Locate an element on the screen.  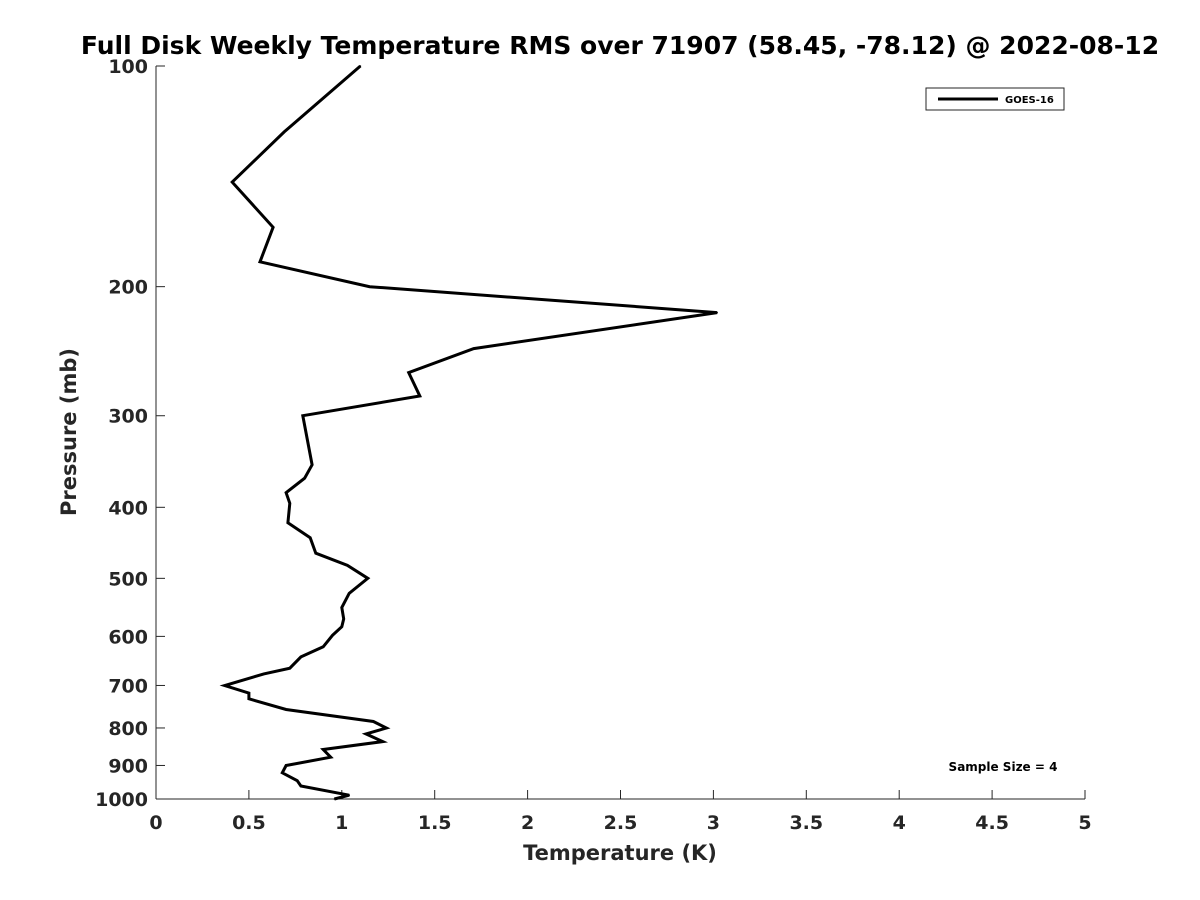
y-tick-label: 300 is located at coordinates (128, 417).